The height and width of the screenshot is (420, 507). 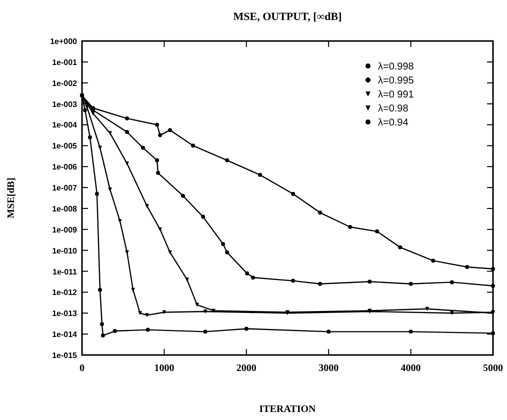 What do you see at coordinates (65, 313) in the screenshot?
I see `y-tick-label: 1e-013` at bounding box center [65, 313].